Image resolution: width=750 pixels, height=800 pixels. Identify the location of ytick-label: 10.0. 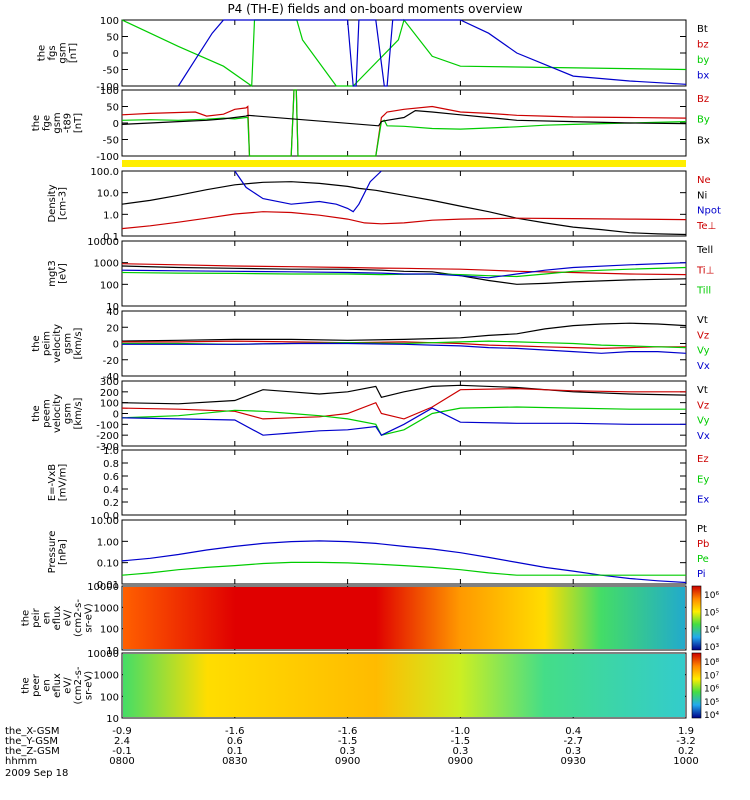
(108, 194).